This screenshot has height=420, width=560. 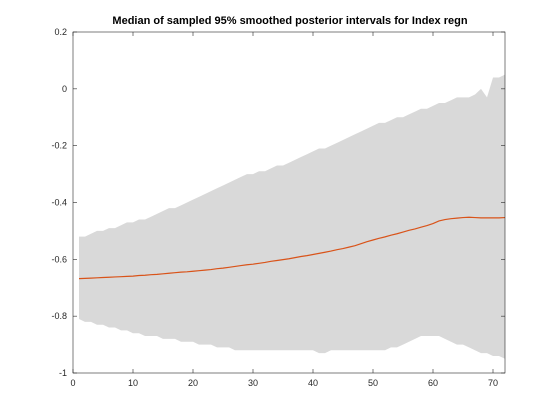 I want to click on median-line, so click(x=292, y=248).